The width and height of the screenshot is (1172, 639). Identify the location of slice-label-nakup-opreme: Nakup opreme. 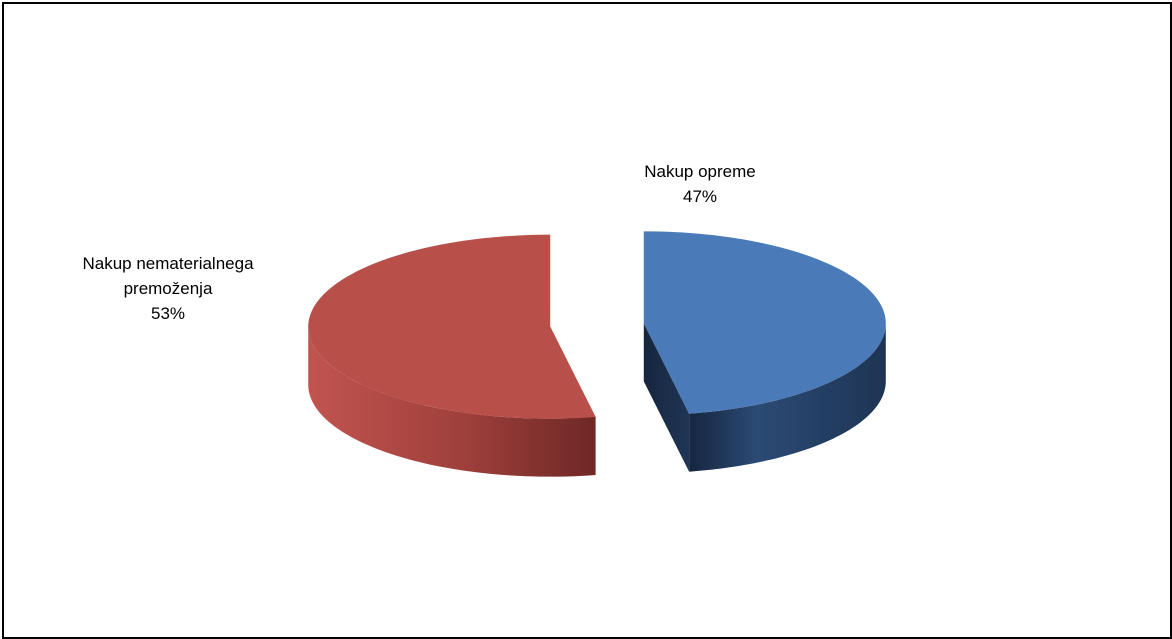
(700, 171).